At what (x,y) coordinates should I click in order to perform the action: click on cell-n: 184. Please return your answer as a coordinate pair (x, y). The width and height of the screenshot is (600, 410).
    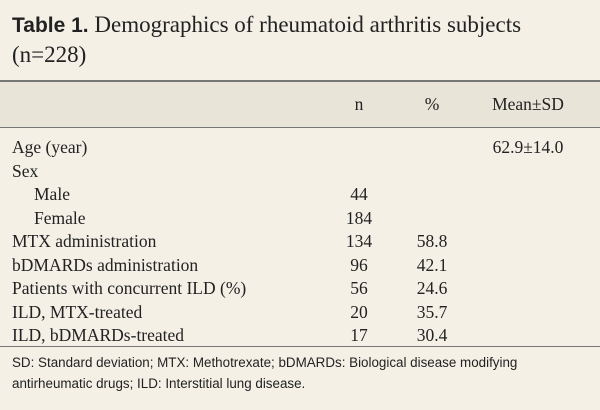
    Looking at the image, I should click on (359, 217).